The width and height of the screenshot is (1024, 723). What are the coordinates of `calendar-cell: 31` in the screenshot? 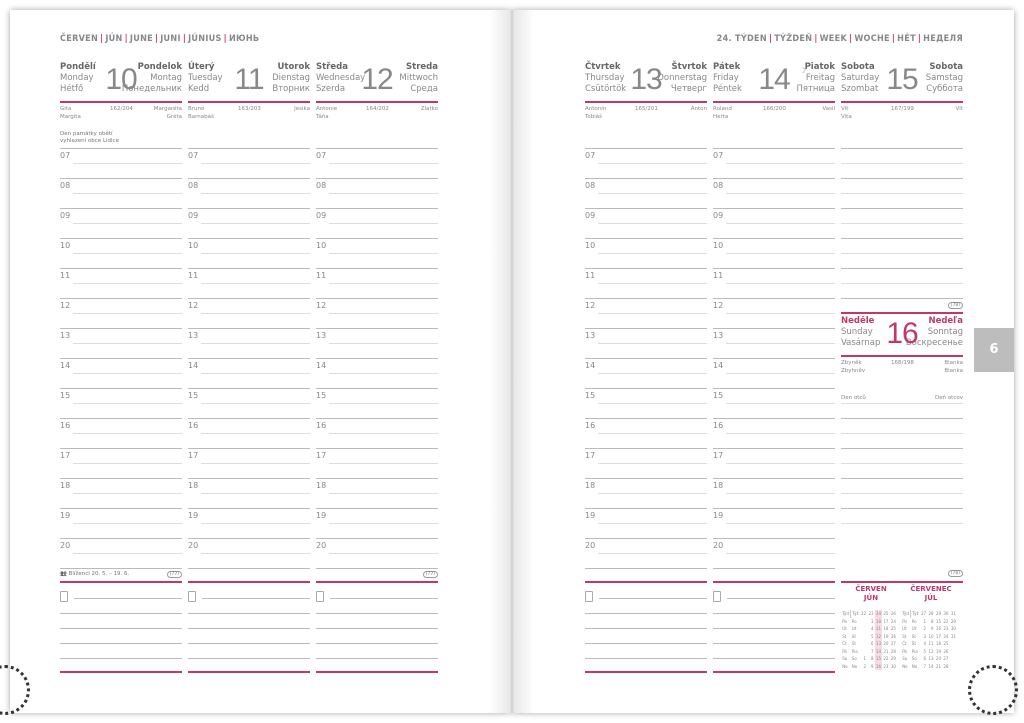 It's located at (953, 636).